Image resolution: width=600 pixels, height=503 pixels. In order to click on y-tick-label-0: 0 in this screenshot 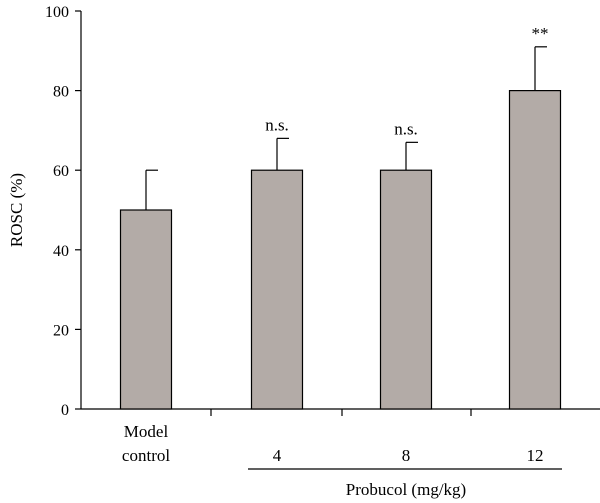, I will do `click(65, 410)`.